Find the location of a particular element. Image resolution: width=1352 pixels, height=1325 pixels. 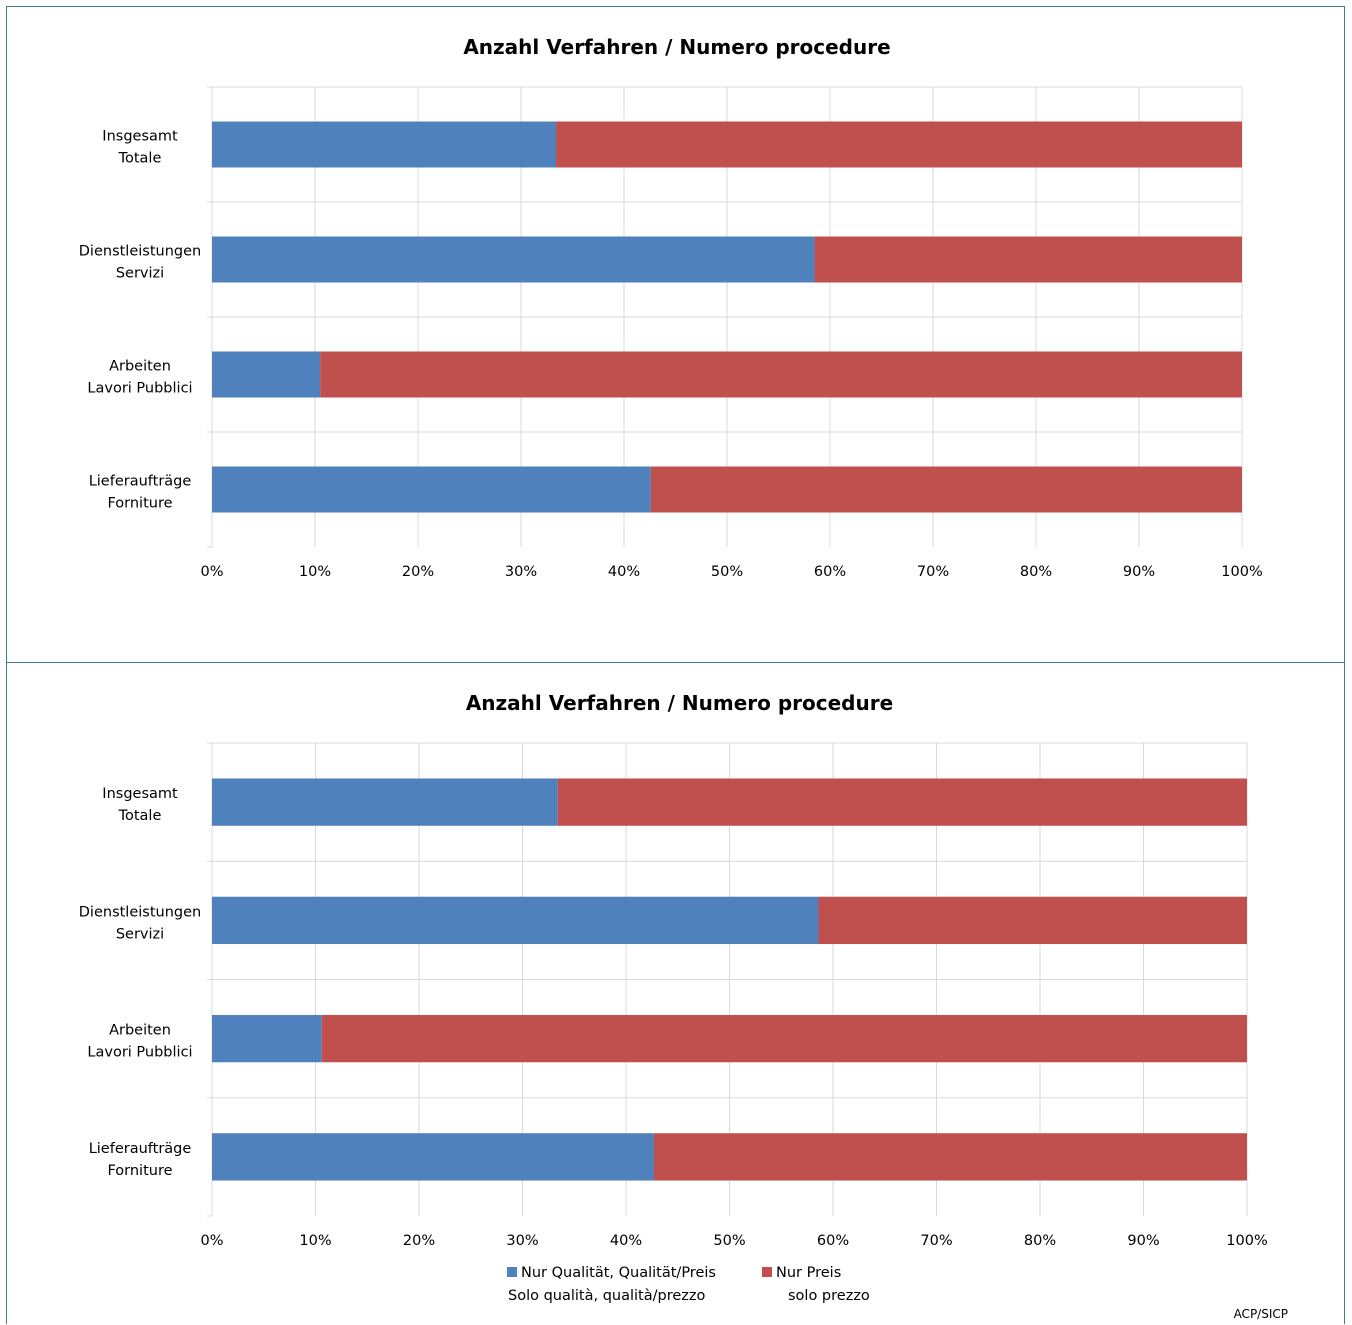

source-label: ACP/SICP is located at coordinates (1261, 1314).